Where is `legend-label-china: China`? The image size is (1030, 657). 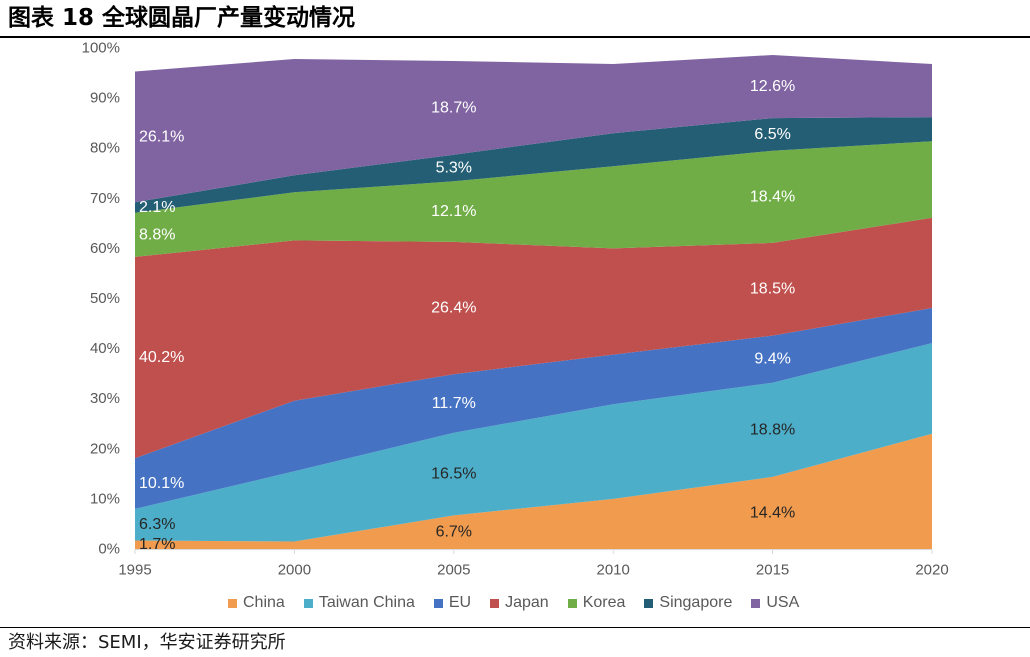
legend-label-china: China is located at coordinates (264, 602).